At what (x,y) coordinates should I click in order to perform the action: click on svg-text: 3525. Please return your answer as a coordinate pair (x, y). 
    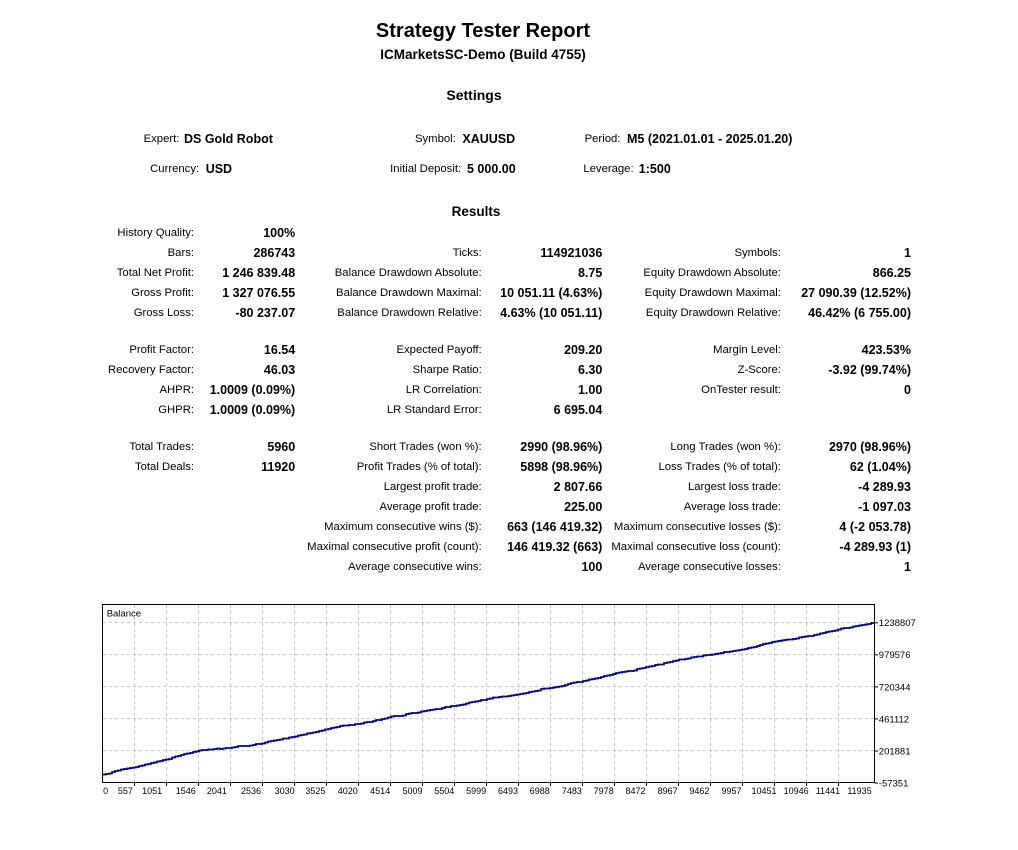
    Looking at the image, I should click on (315, 791).